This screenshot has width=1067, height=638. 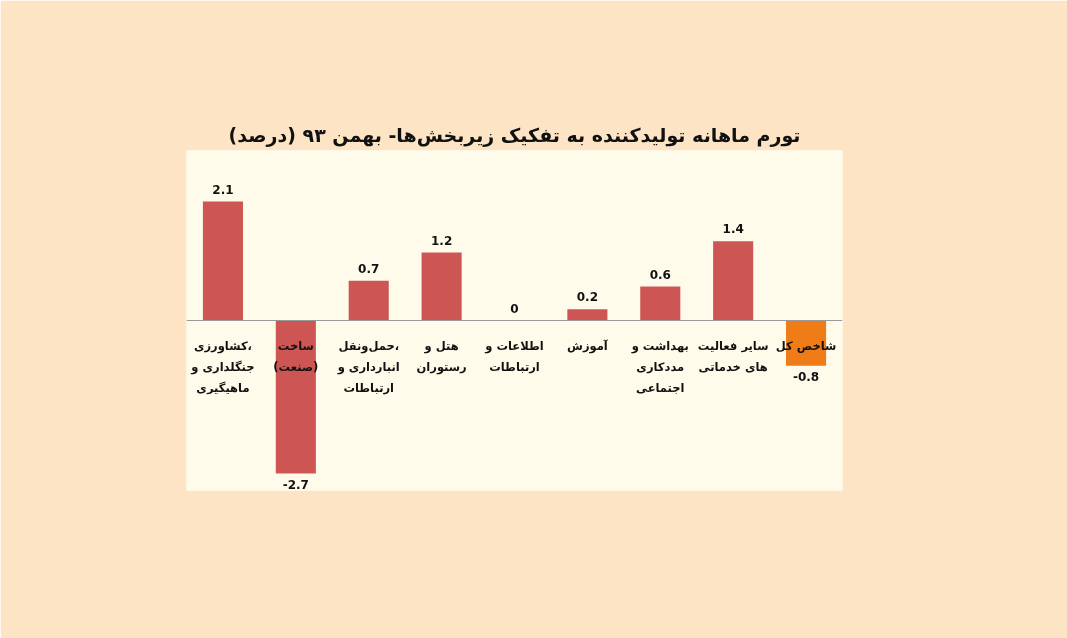 What do you see at coordinates (369, 268) in the screenshot?
I see `data-label: 0.7` at bounding box center [369, 268].